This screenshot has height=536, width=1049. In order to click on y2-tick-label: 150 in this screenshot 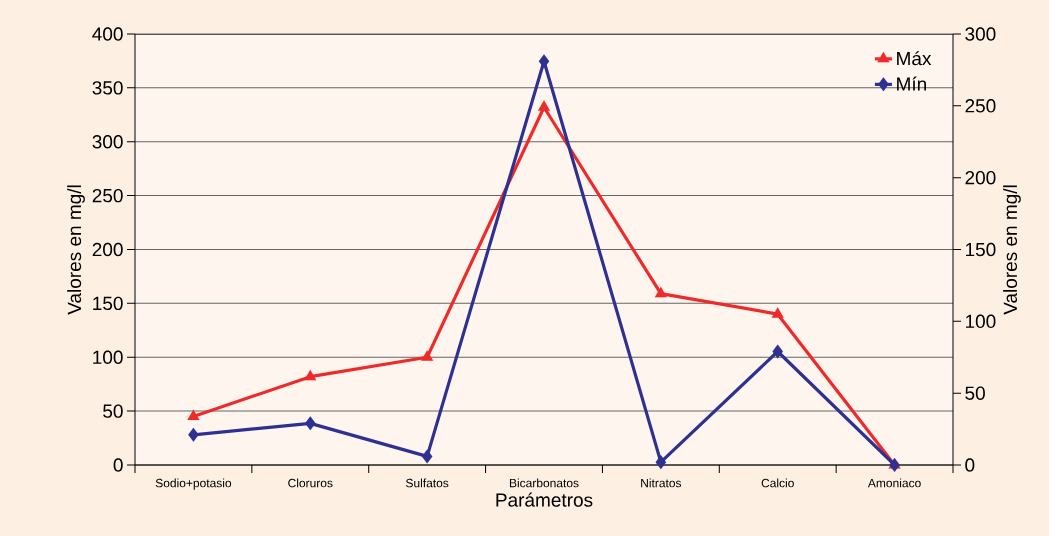, I will do `click(980, 249)`.